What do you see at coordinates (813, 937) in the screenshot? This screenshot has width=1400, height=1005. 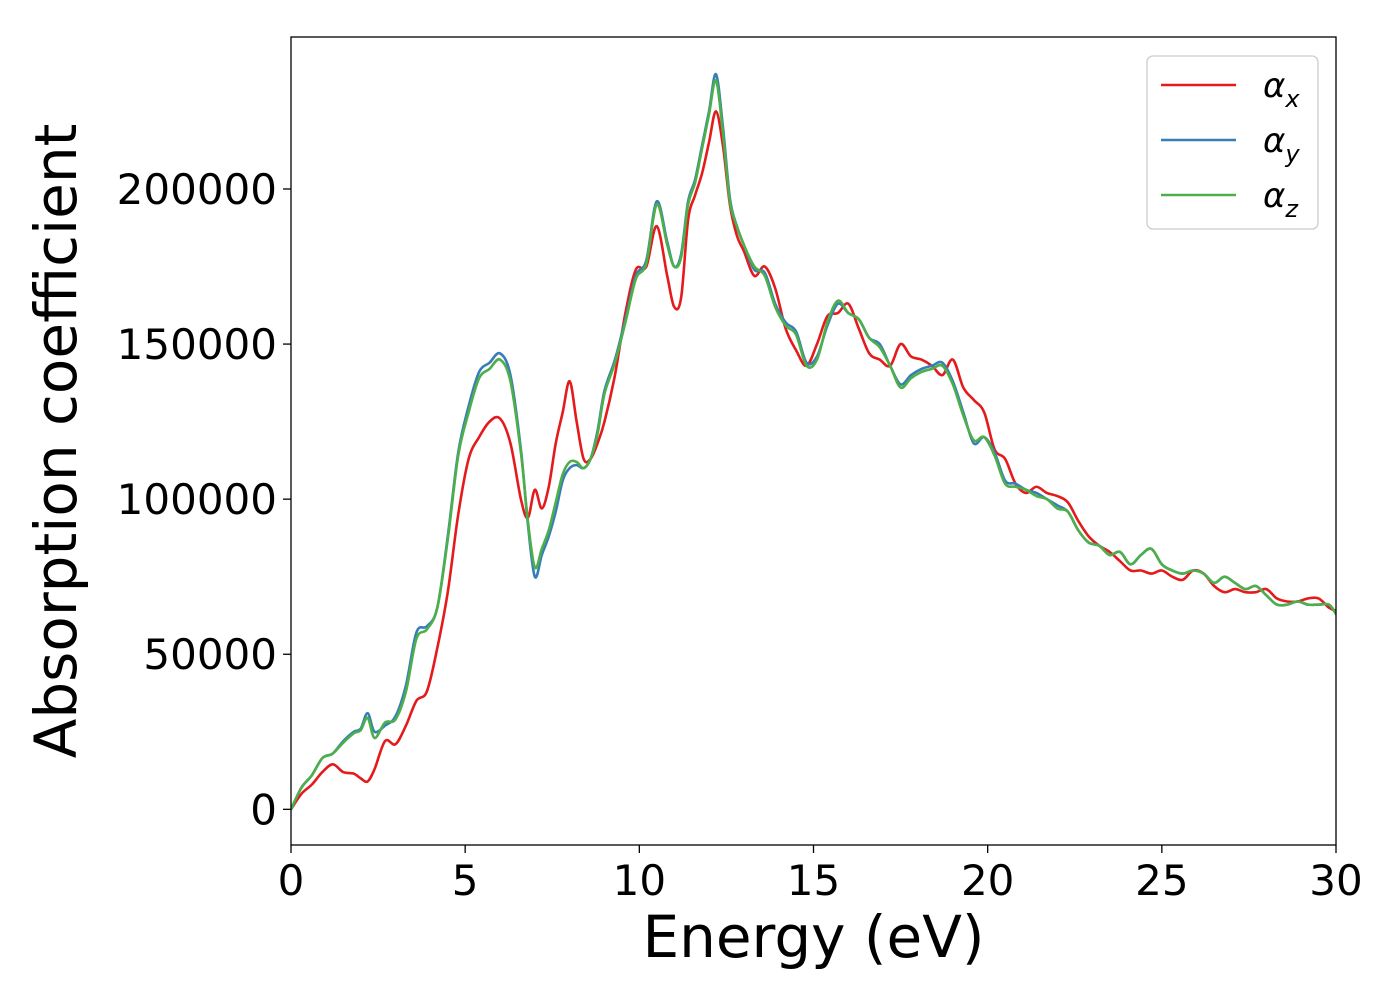 I see `x-axis-label: Energy (eV)` at bounding box center [813, 937].